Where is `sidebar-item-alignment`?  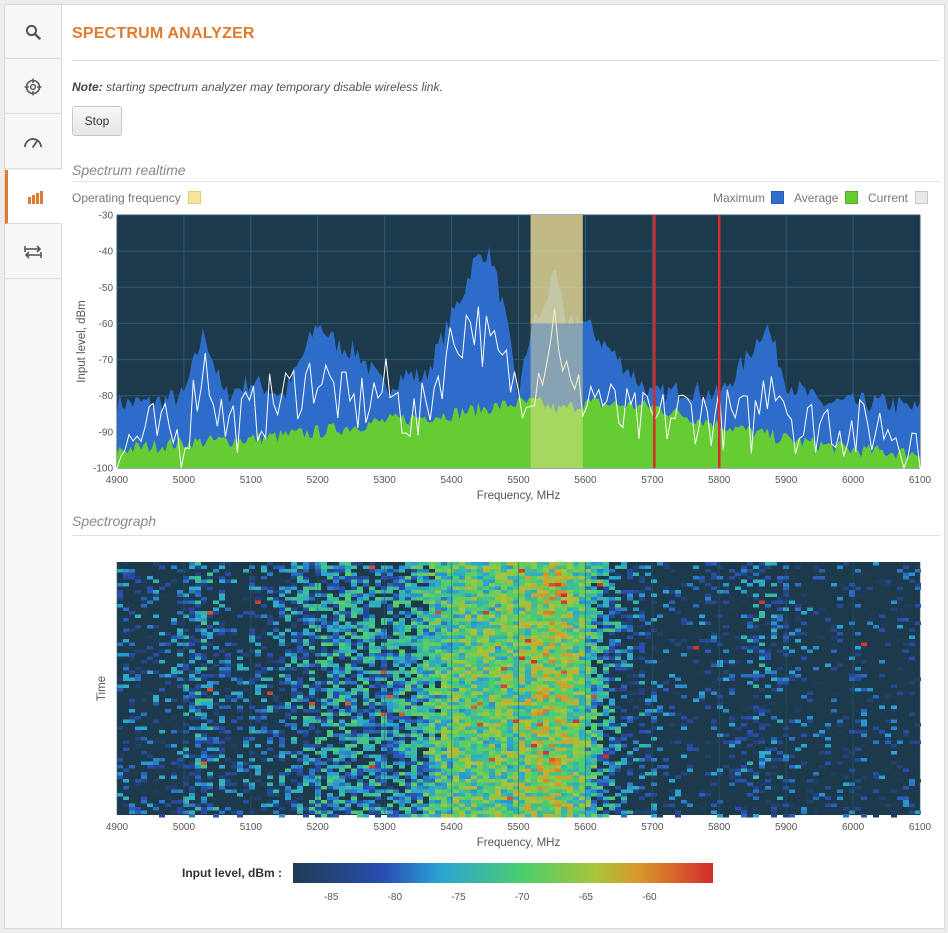 sidebar-item-alignment is located at coordinates (33, 87).